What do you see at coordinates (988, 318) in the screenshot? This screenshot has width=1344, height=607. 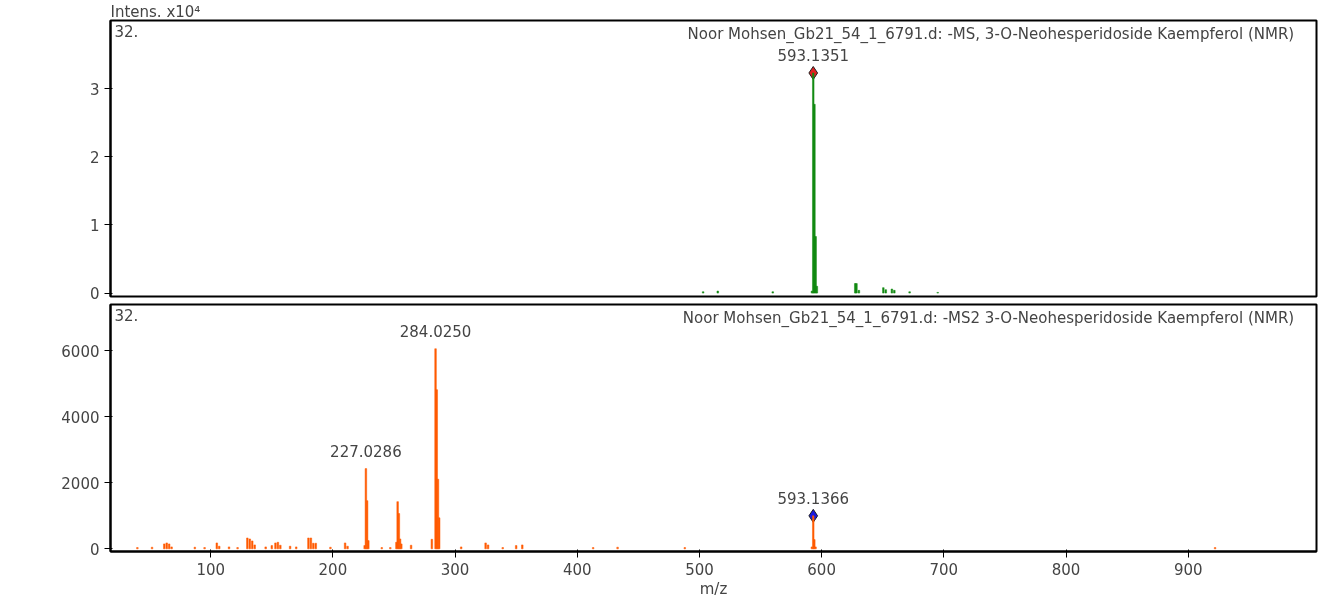 I see `chart-title: Noor Mohsen_Gb21_54_1_6791.d: -MS2 3-O-Neohesperidoside Kaempferol (NMR)` at bounding box center [988, 318].